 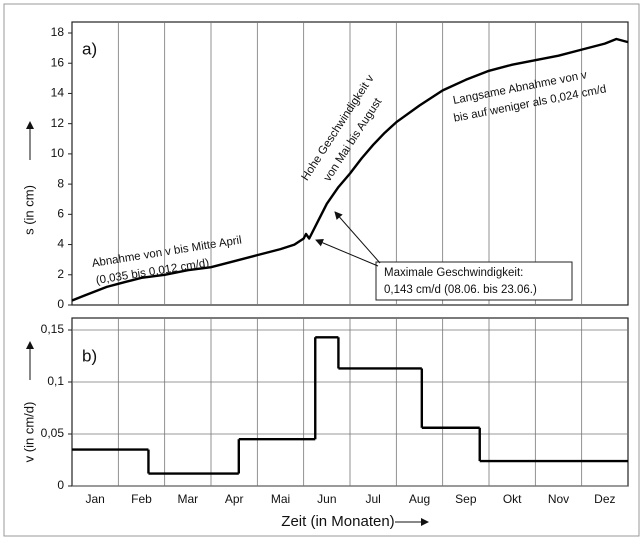 I want to click on panel-label: a), so click(x=89, y=48).